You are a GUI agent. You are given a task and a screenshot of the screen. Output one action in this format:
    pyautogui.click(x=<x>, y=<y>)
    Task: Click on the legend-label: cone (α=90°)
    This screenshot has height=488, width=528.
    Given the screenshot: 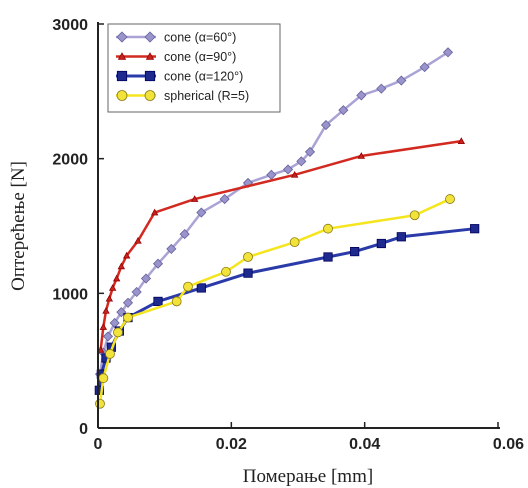 What is the action you would take?
    pyautogui.click(x=200, y=57)
    